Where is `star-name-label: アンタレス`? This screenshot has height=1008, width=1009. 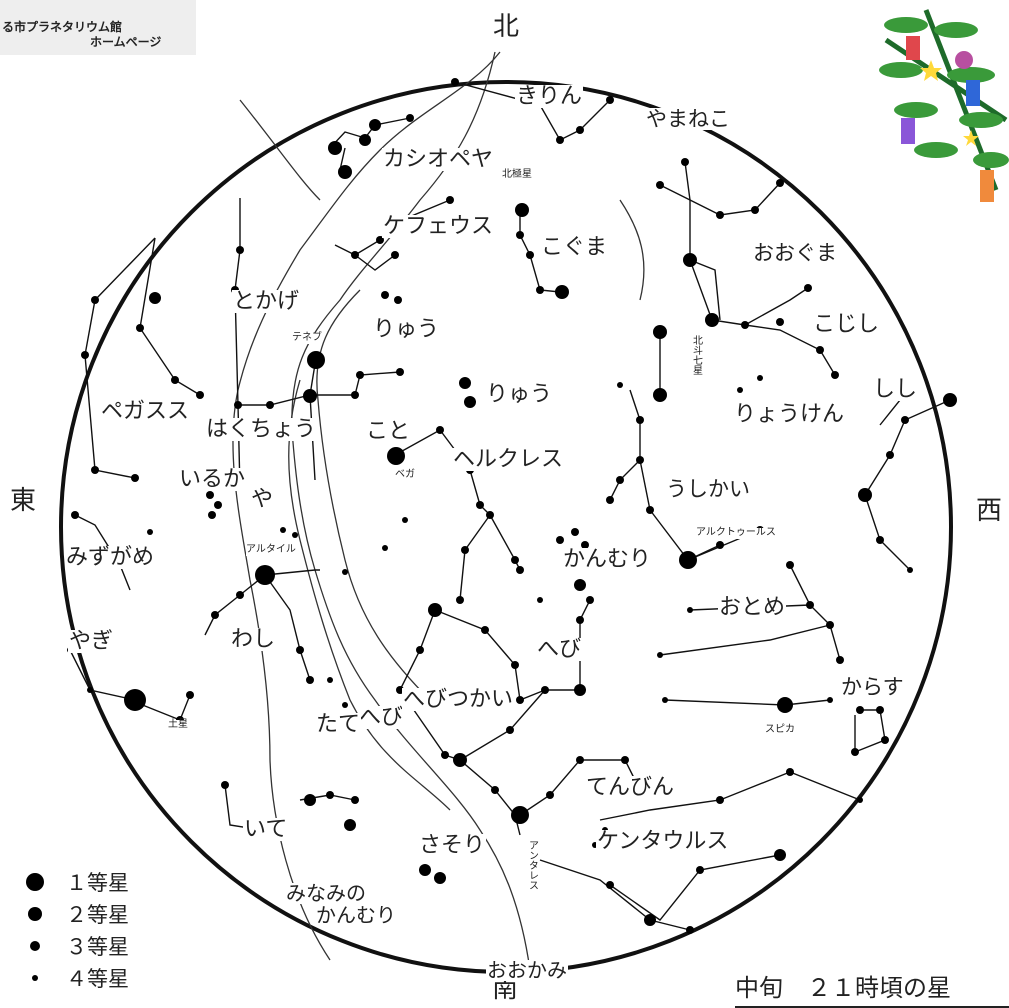 star-name-label: アンタレス is located at coordinates (532, 865).